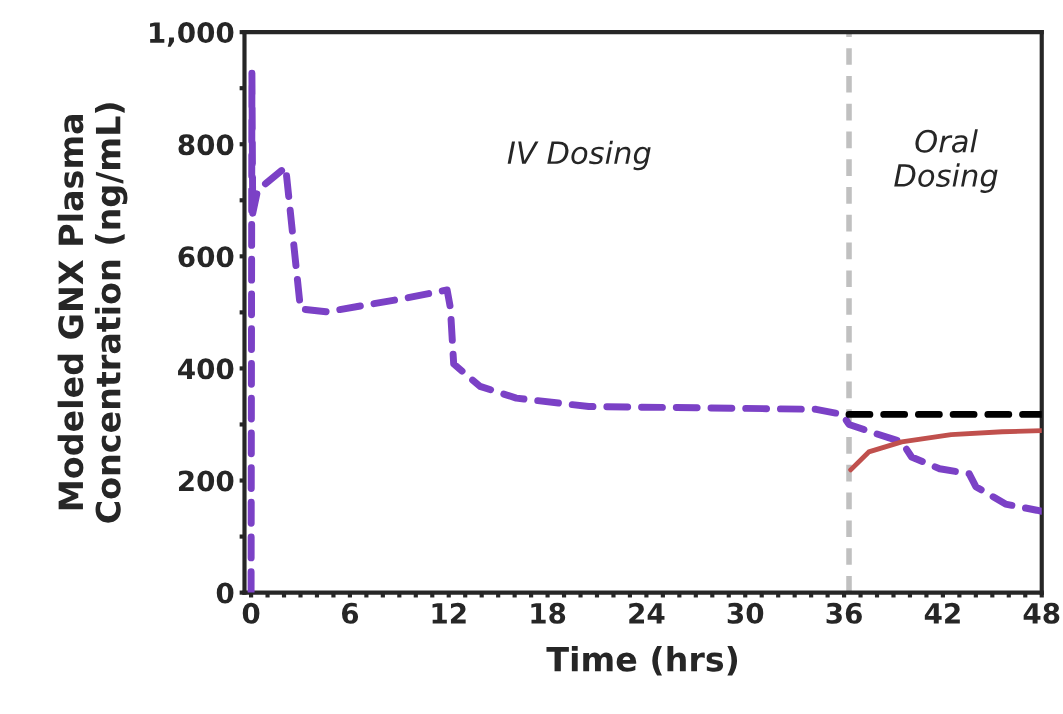 The width and height of the screenshot is (1063, 714). What do you see at coordinates (942, 613) in the screenshot?
I see `x-tick-label: 42` at bounding box center [942, 613].